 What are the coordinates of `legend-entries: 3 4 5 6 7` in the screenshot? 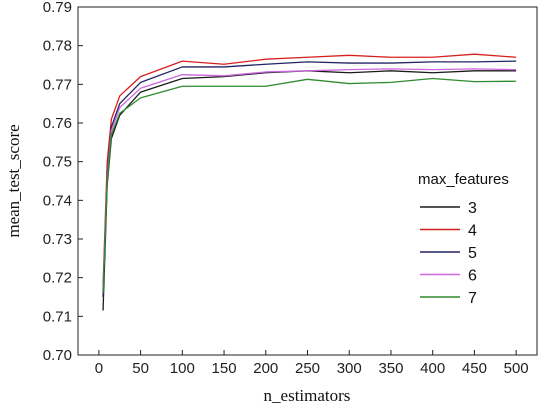 It's located at (448, 253).